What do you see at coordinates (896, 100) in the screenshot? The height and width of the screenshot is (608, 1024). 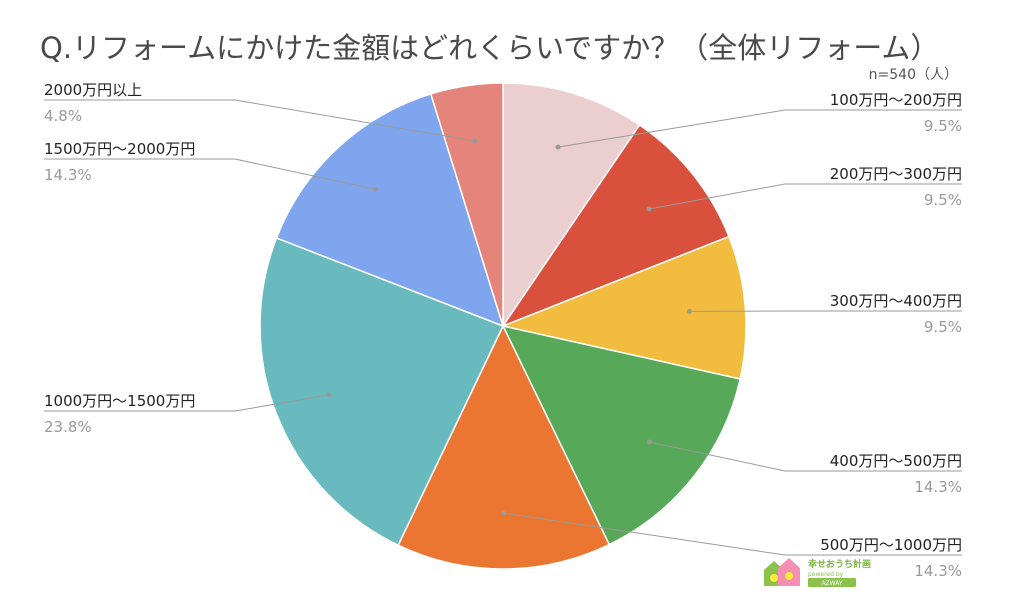 I see `slice-label: 100万円～200万円` at bounding box center [896, 100].